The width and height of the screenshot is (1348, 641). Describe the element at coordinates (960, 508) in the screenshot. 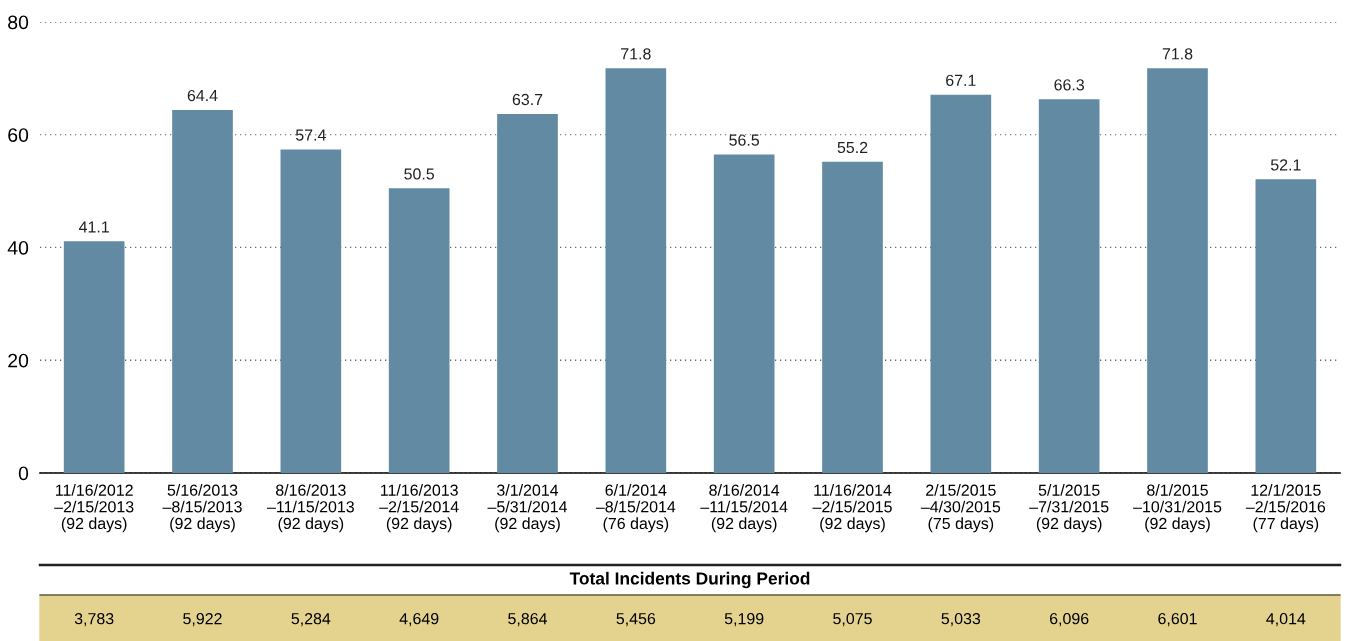

I see `x-tick-label: 2/15/2015 –4/30/2015 (75 days)` at that location.